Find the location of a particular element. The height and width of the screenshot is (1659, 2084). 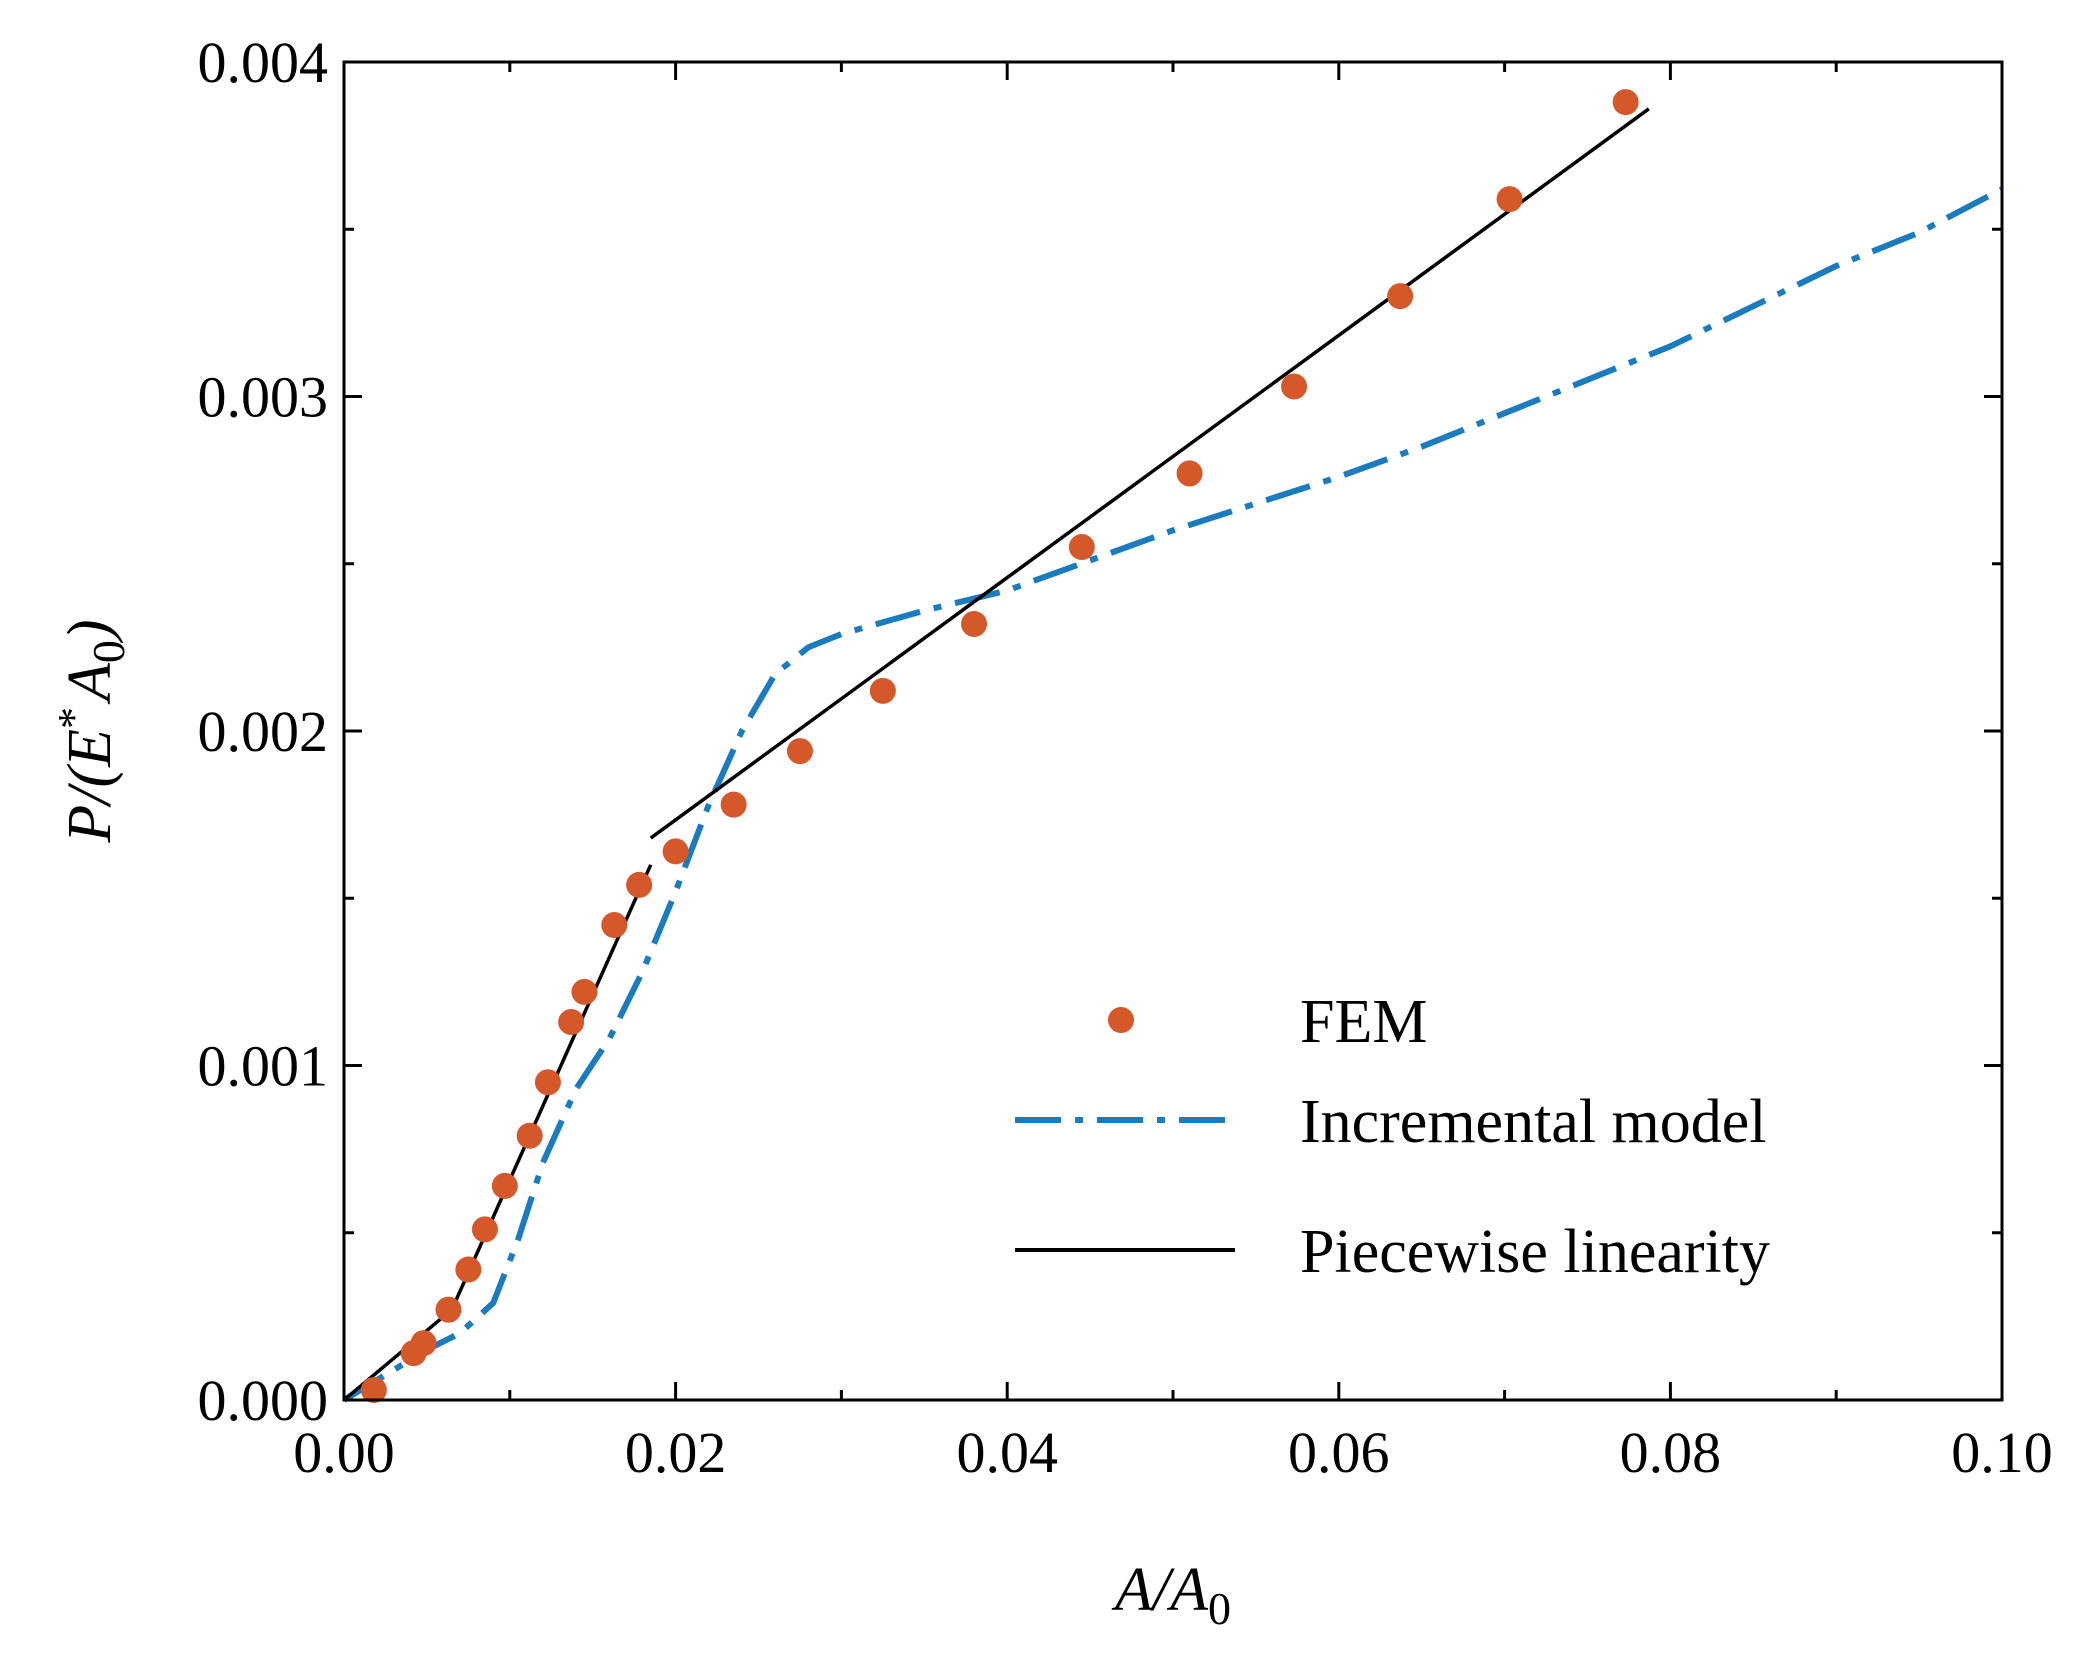

y-axis-title-mid: A is located at coordinates (90, 683).